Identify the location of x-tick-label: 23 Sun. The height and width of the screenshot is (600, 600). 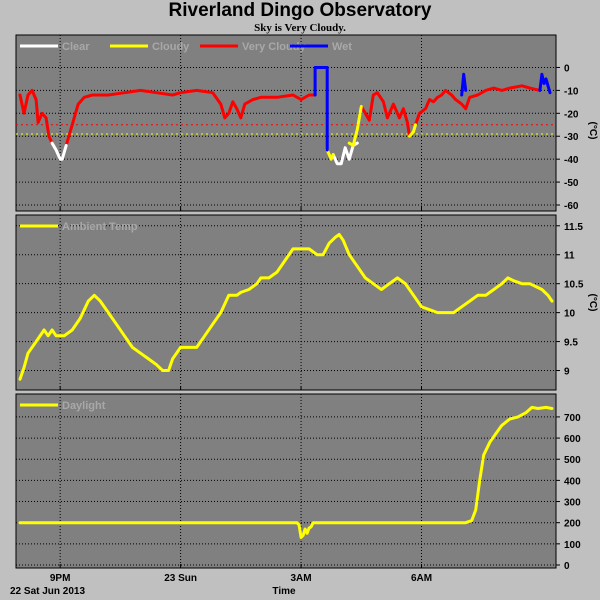
(180, 578).